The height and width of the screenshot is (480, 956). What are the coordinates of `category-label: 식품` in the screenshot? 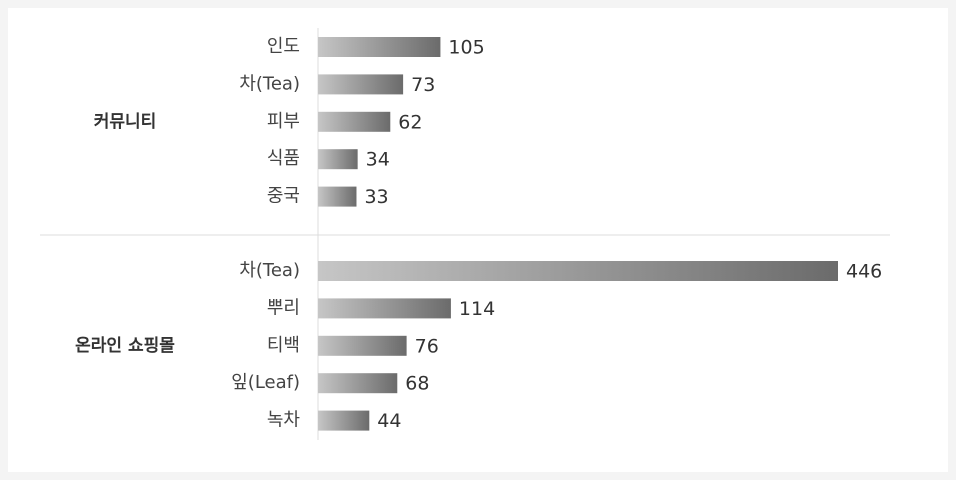 It's located at (283, 158).